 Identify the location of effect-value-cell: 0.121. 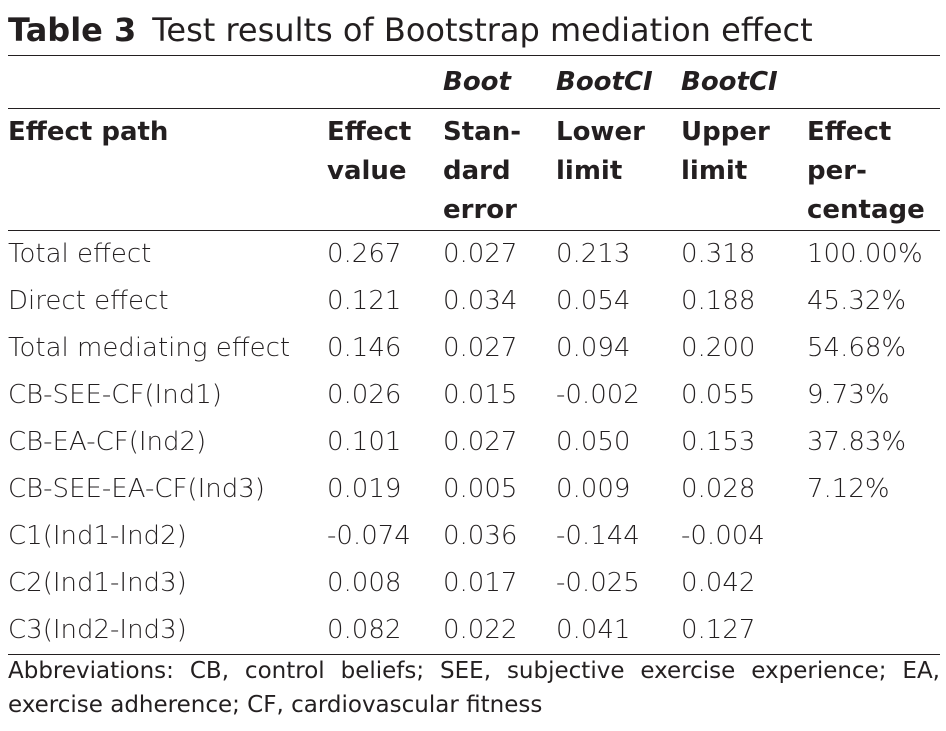
(364, 301).